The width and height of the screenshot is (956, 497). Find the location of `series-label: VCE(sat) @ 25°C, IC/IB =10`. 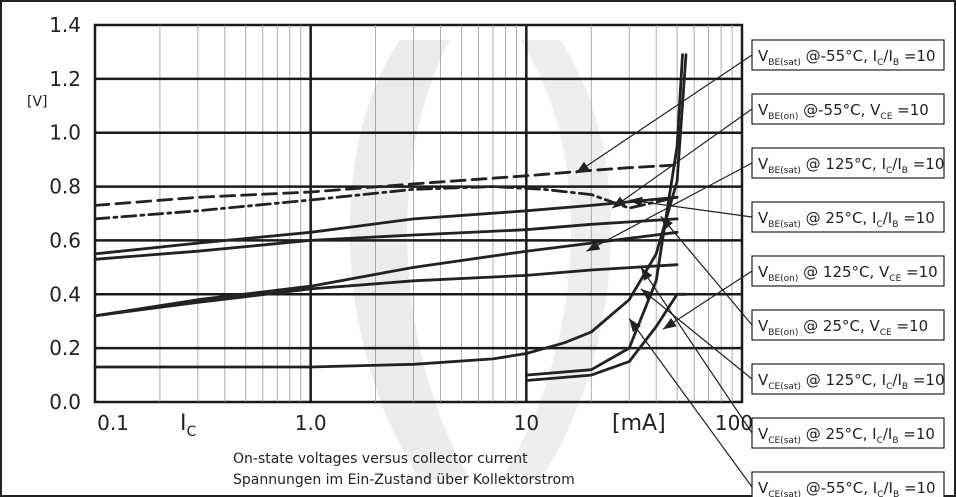

series-label: VCE(sat) @ 25°C, IC/IB =10 is located at coordinates (846, 435).